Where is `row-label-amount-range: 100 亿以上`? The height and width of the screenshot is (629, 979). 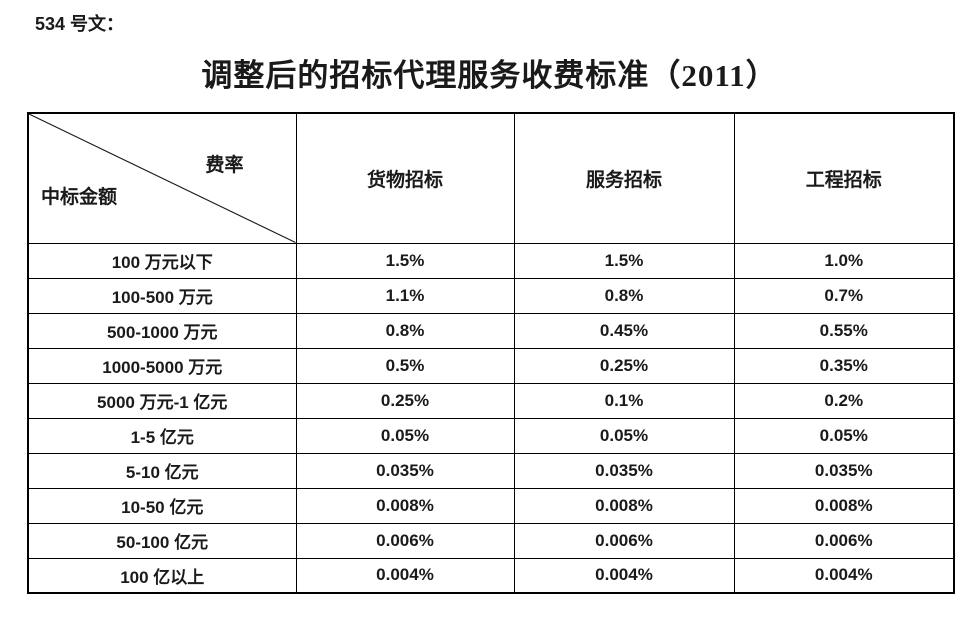
row-label-amount-range: 100 亿以上 is located at coordinates (162, 575).